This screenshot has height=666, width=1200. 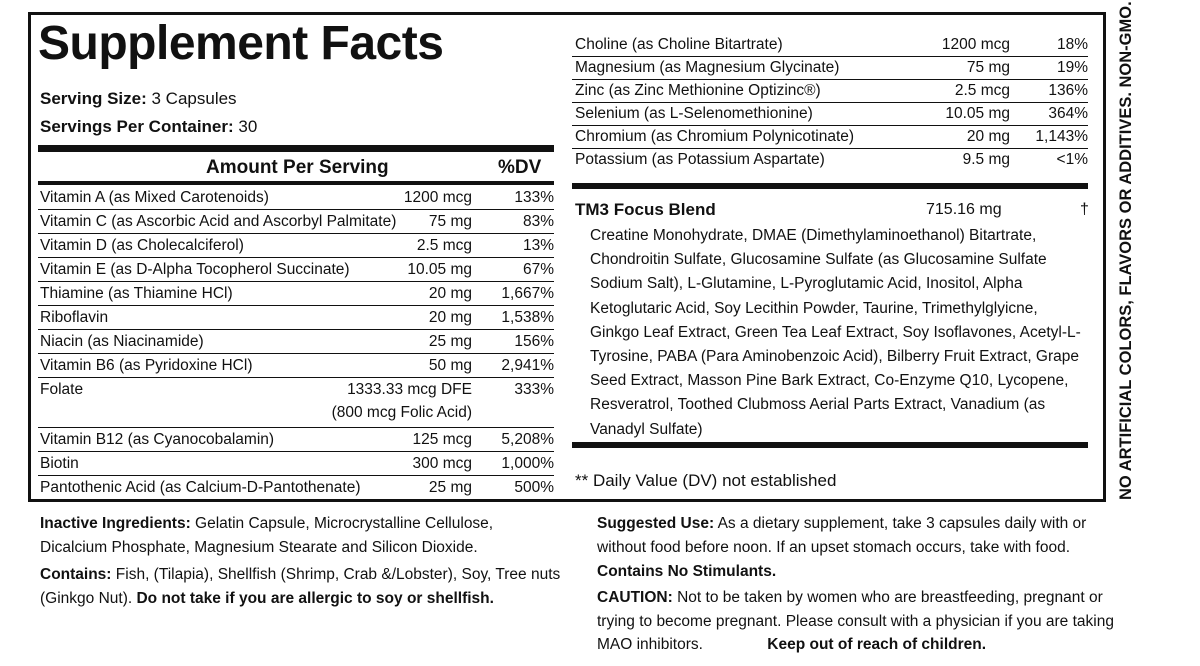 What do you see at coordinates (656, 523) in the screenshot?
I see `suggested-label: Suggested Use:` at bounding box center [656, 523].